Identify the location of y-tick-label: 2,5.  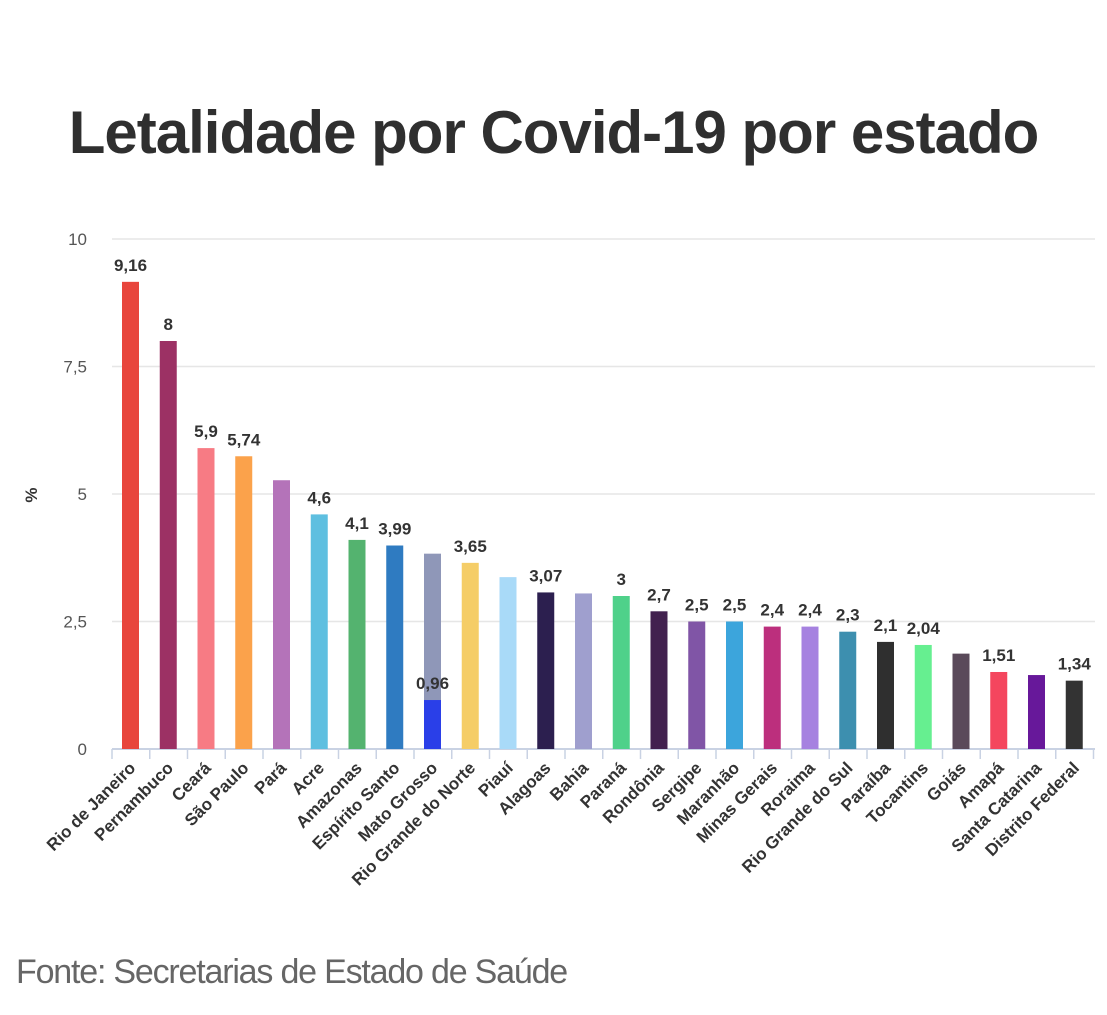
(75, 622).